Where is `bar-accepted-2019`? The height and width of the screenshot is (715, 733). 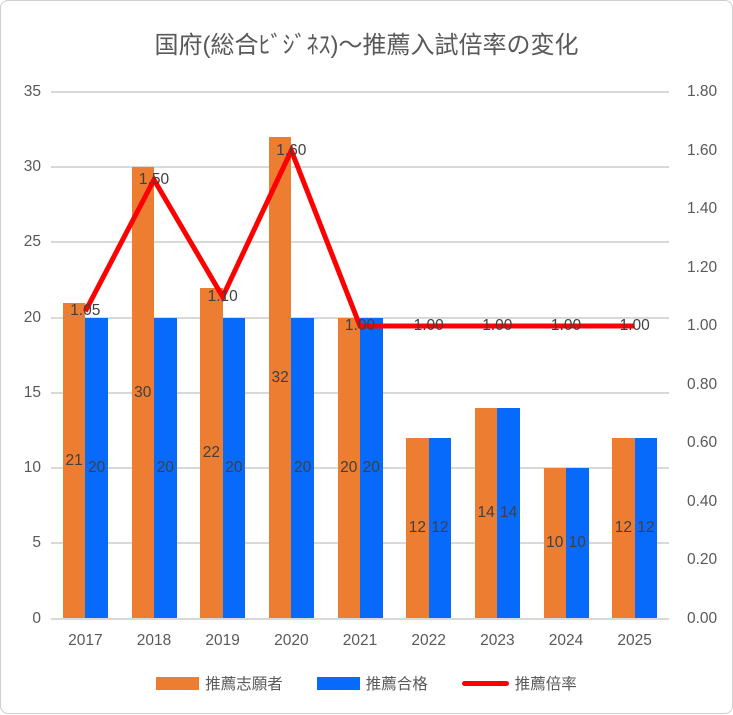 bar-accepted-2019 is located at coordinates (234, 468).